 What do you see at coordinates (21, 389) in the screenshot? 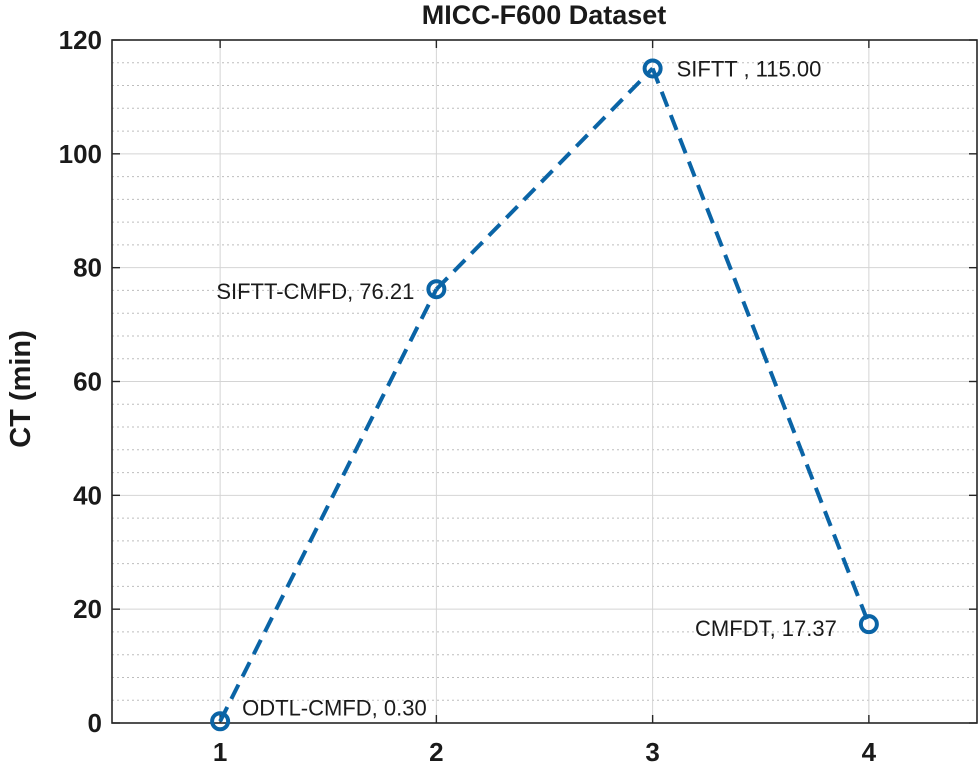
I see `y-axis-label: CT (min)` at bounding box center [21, 389].